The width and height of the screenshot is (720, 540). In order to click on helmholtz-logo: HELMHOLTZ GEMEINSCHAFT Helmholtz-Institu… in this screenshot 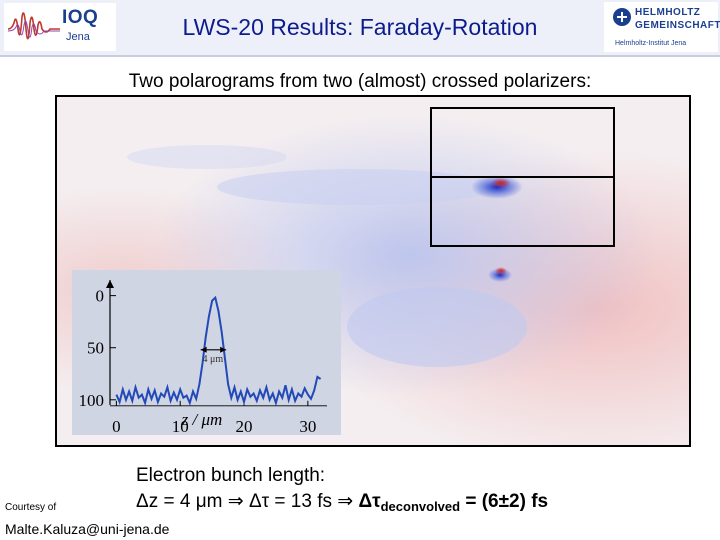, I will do `click(662, 27)`.